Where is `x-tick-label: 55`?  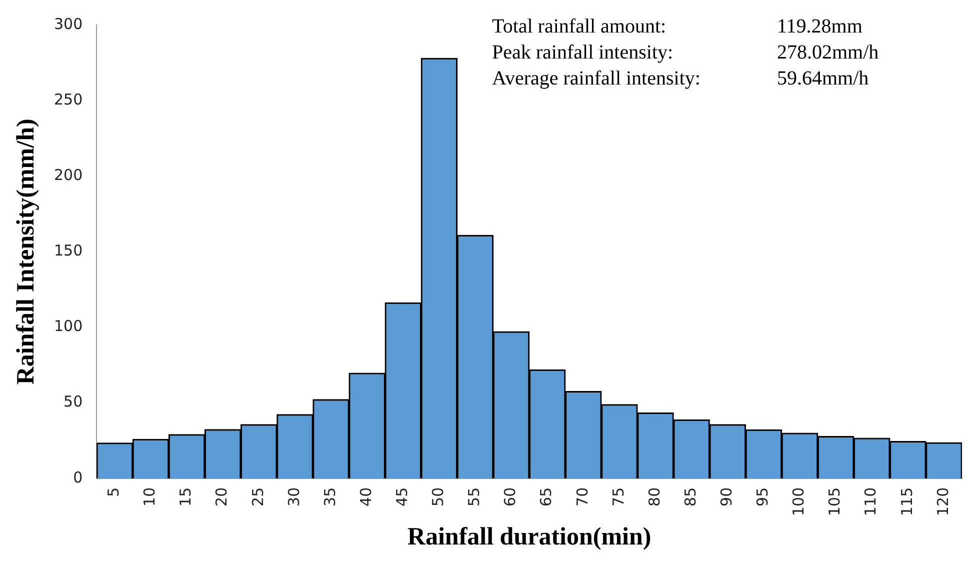
x-tick-label: 55 is located at coordinates (474, 496).